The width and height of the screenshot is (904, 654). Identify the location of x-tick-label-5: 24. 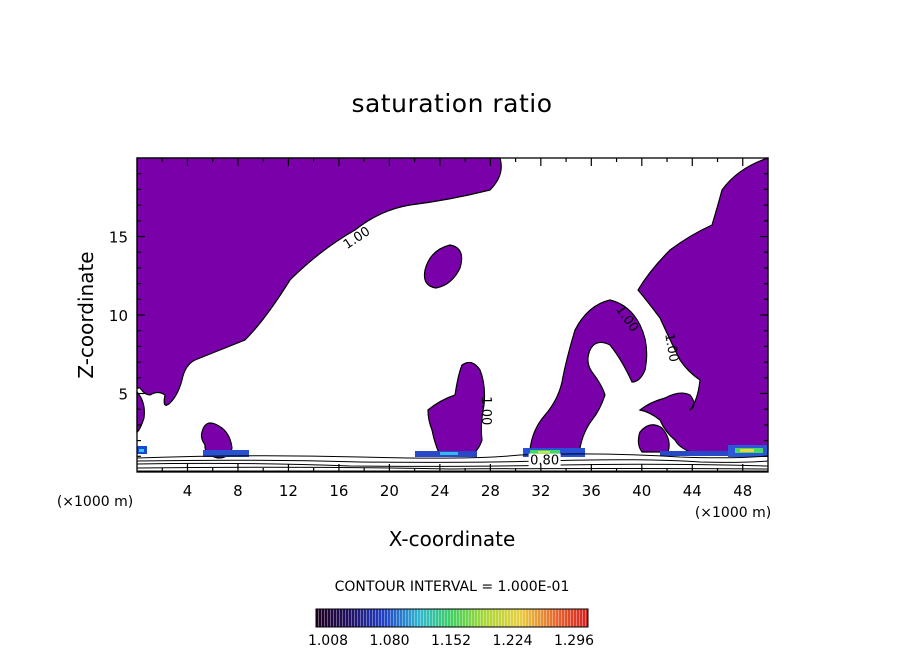
(439, 491).